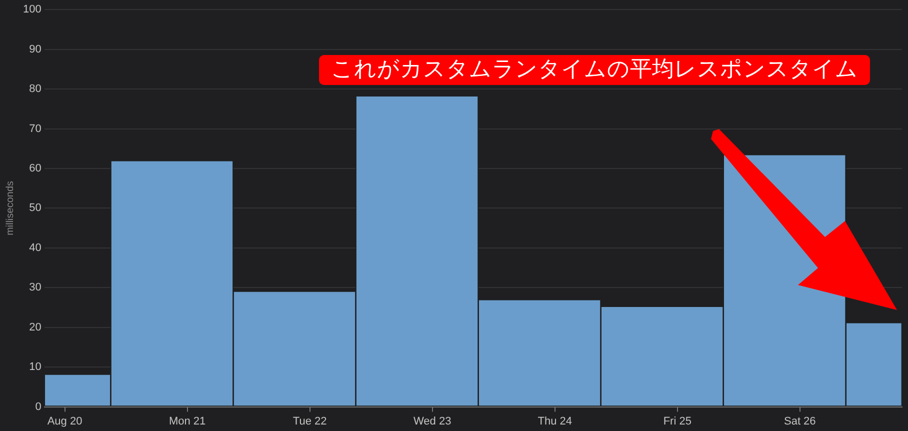 The image size is (908, 431). Describe the element at coordinates (677, 421) in the screenshot. I see `x-tick-label: Fri 25` at that location.